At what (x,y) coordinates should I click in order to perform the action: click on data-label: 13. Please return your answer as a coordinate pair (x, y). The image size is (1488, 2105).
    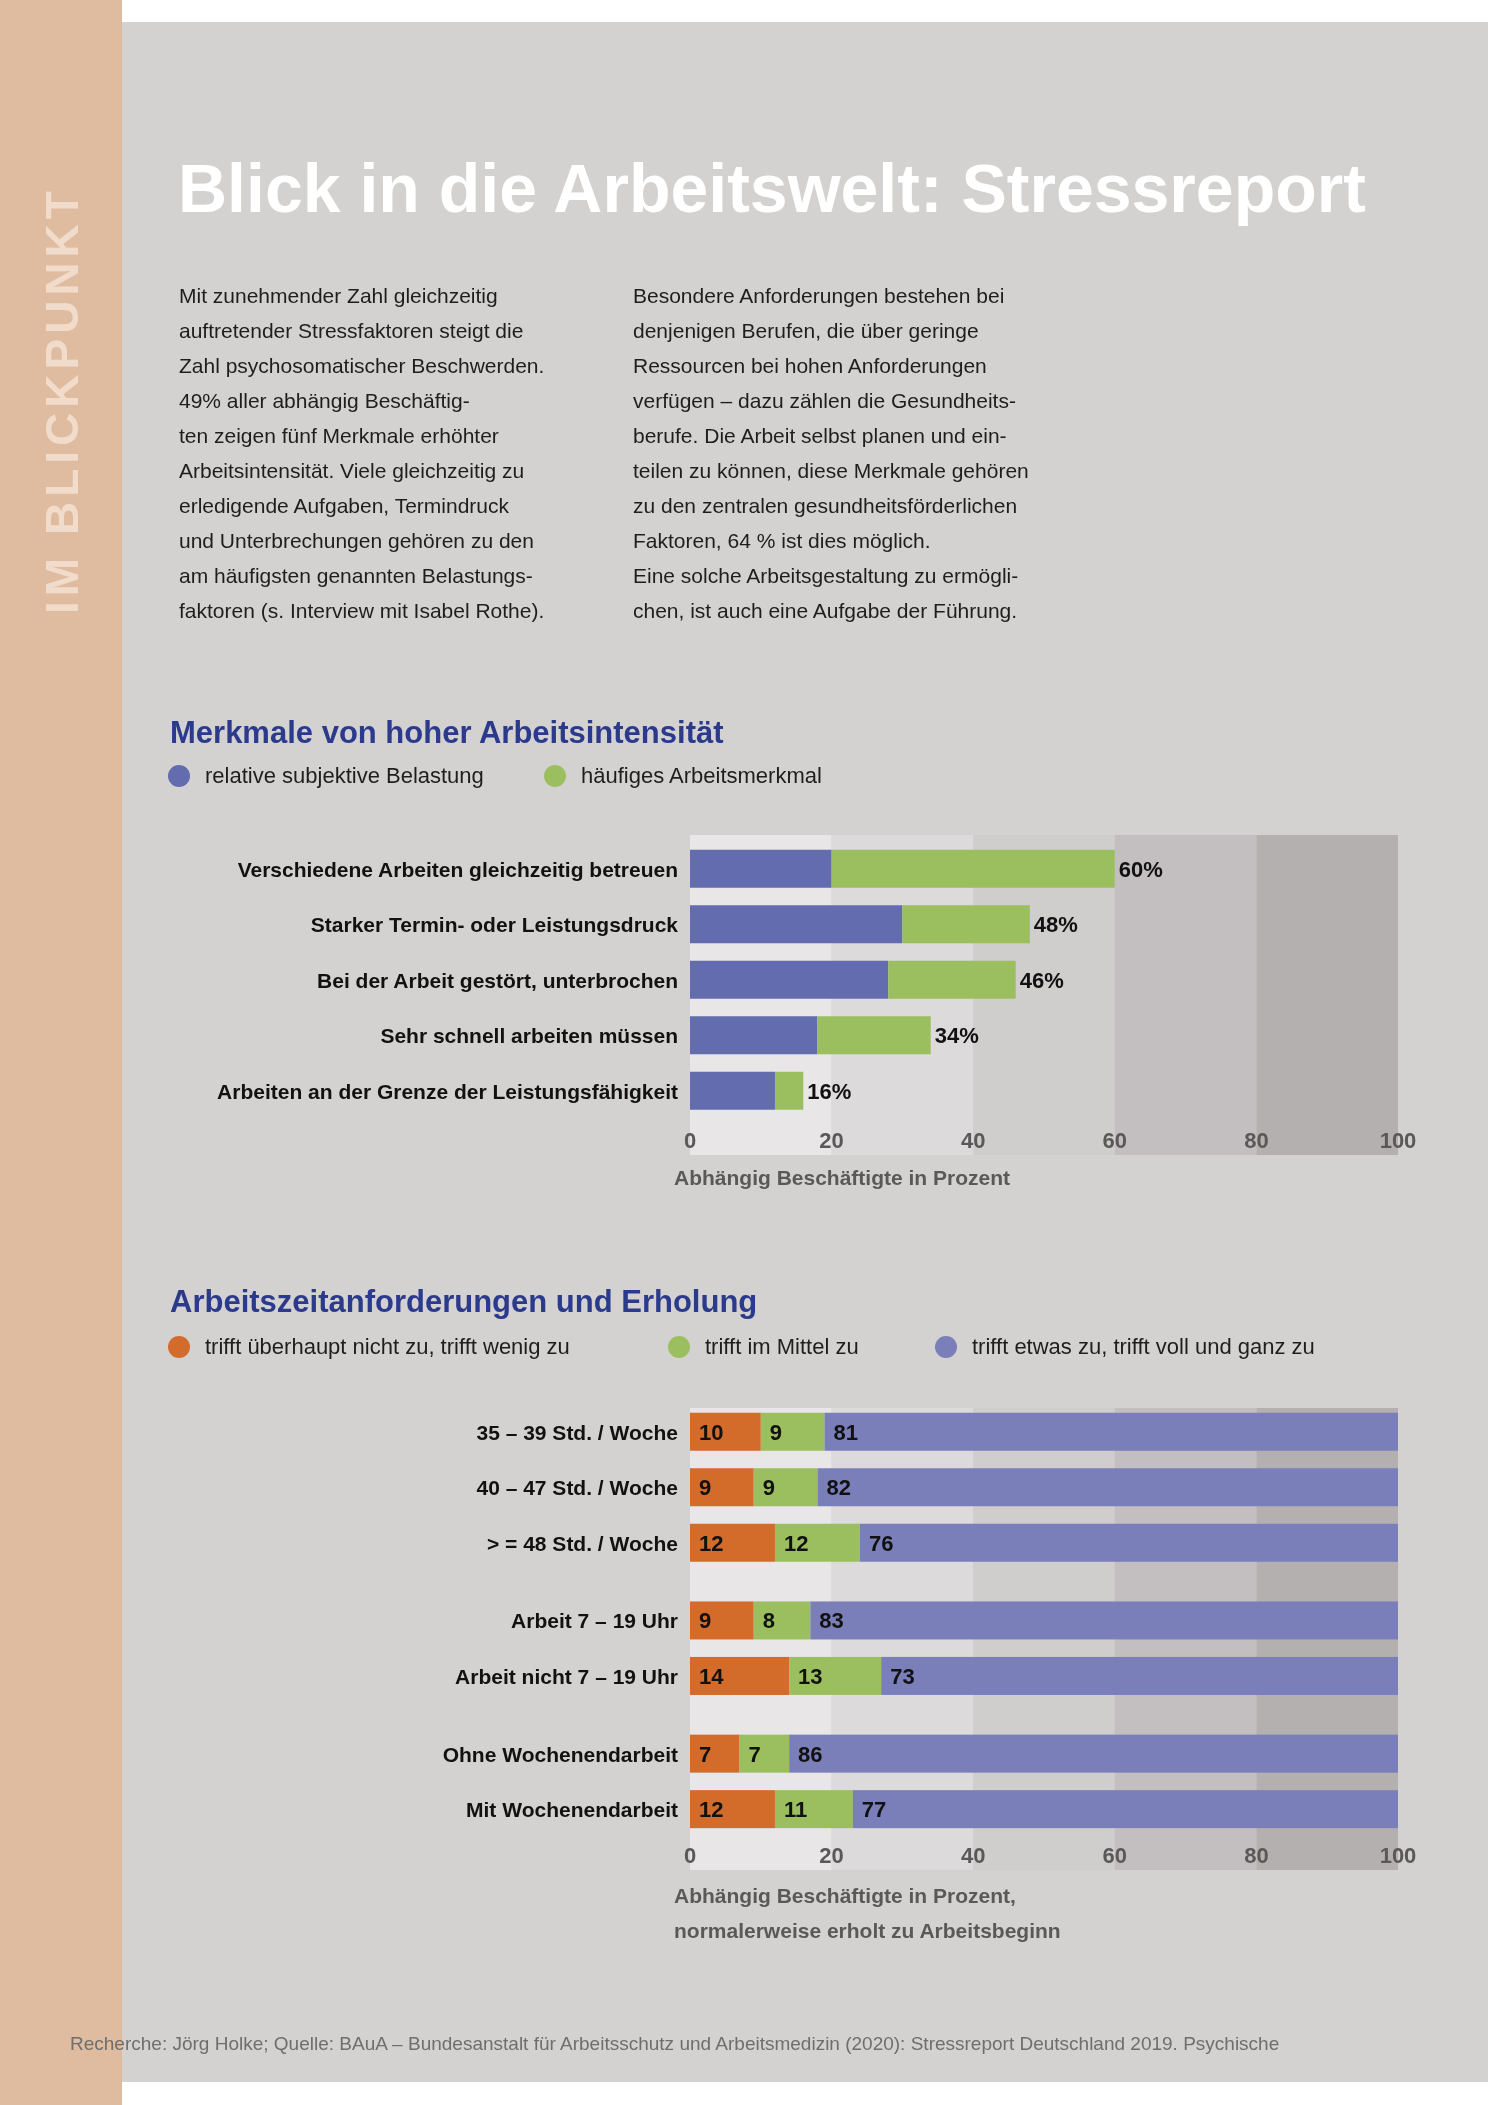
    Looking at the image, I should click on (810, 1676).